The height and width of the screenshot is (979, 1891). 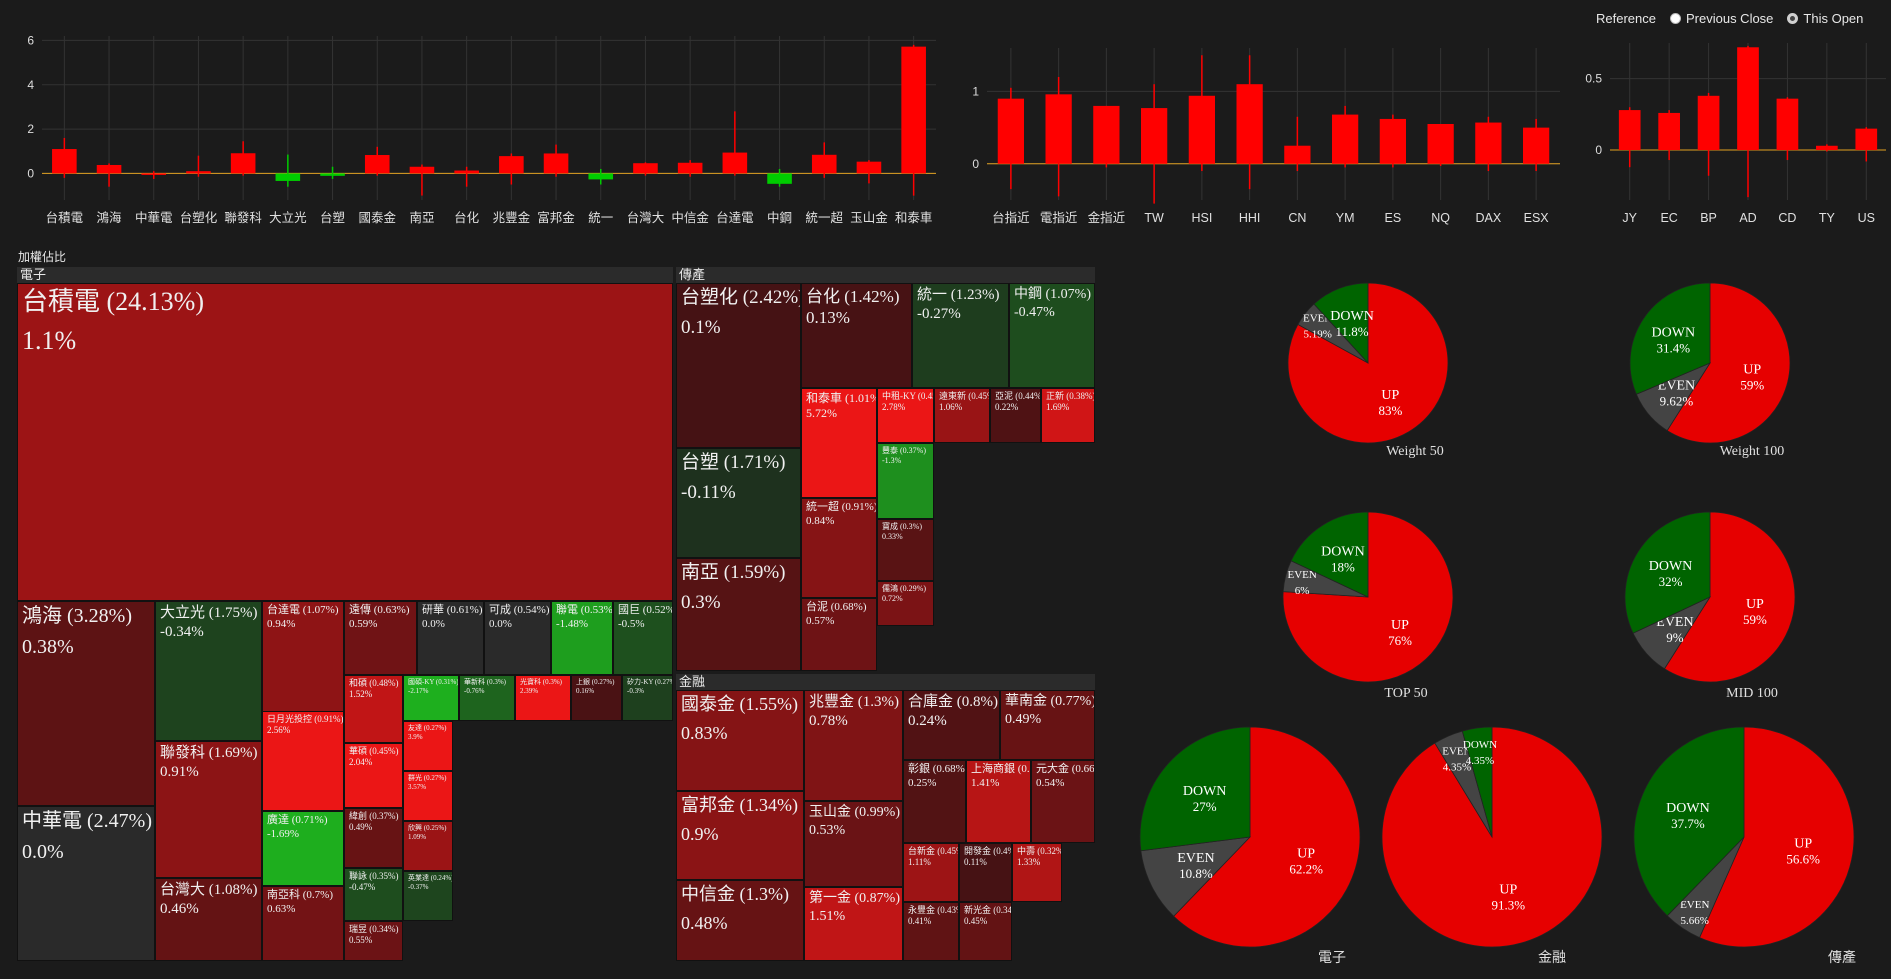 What do you see at coordinates (374, 683) in the screenshot?
I see `treemap-tile-name: 和碩 (0.48%)` at bounding box center [374, 683].